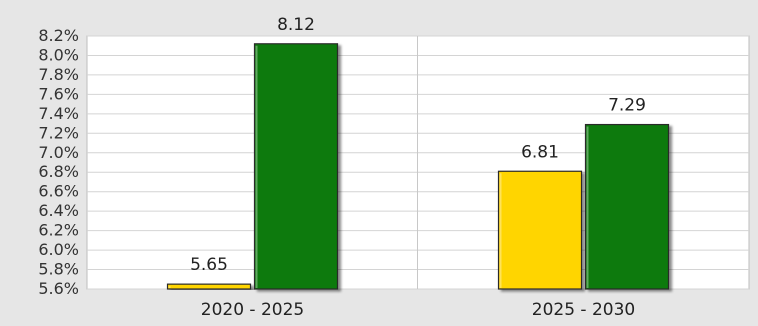  Describe the element at coordinates (209, 265) in the screenshot. I see `data-label: 5.65` at that location.